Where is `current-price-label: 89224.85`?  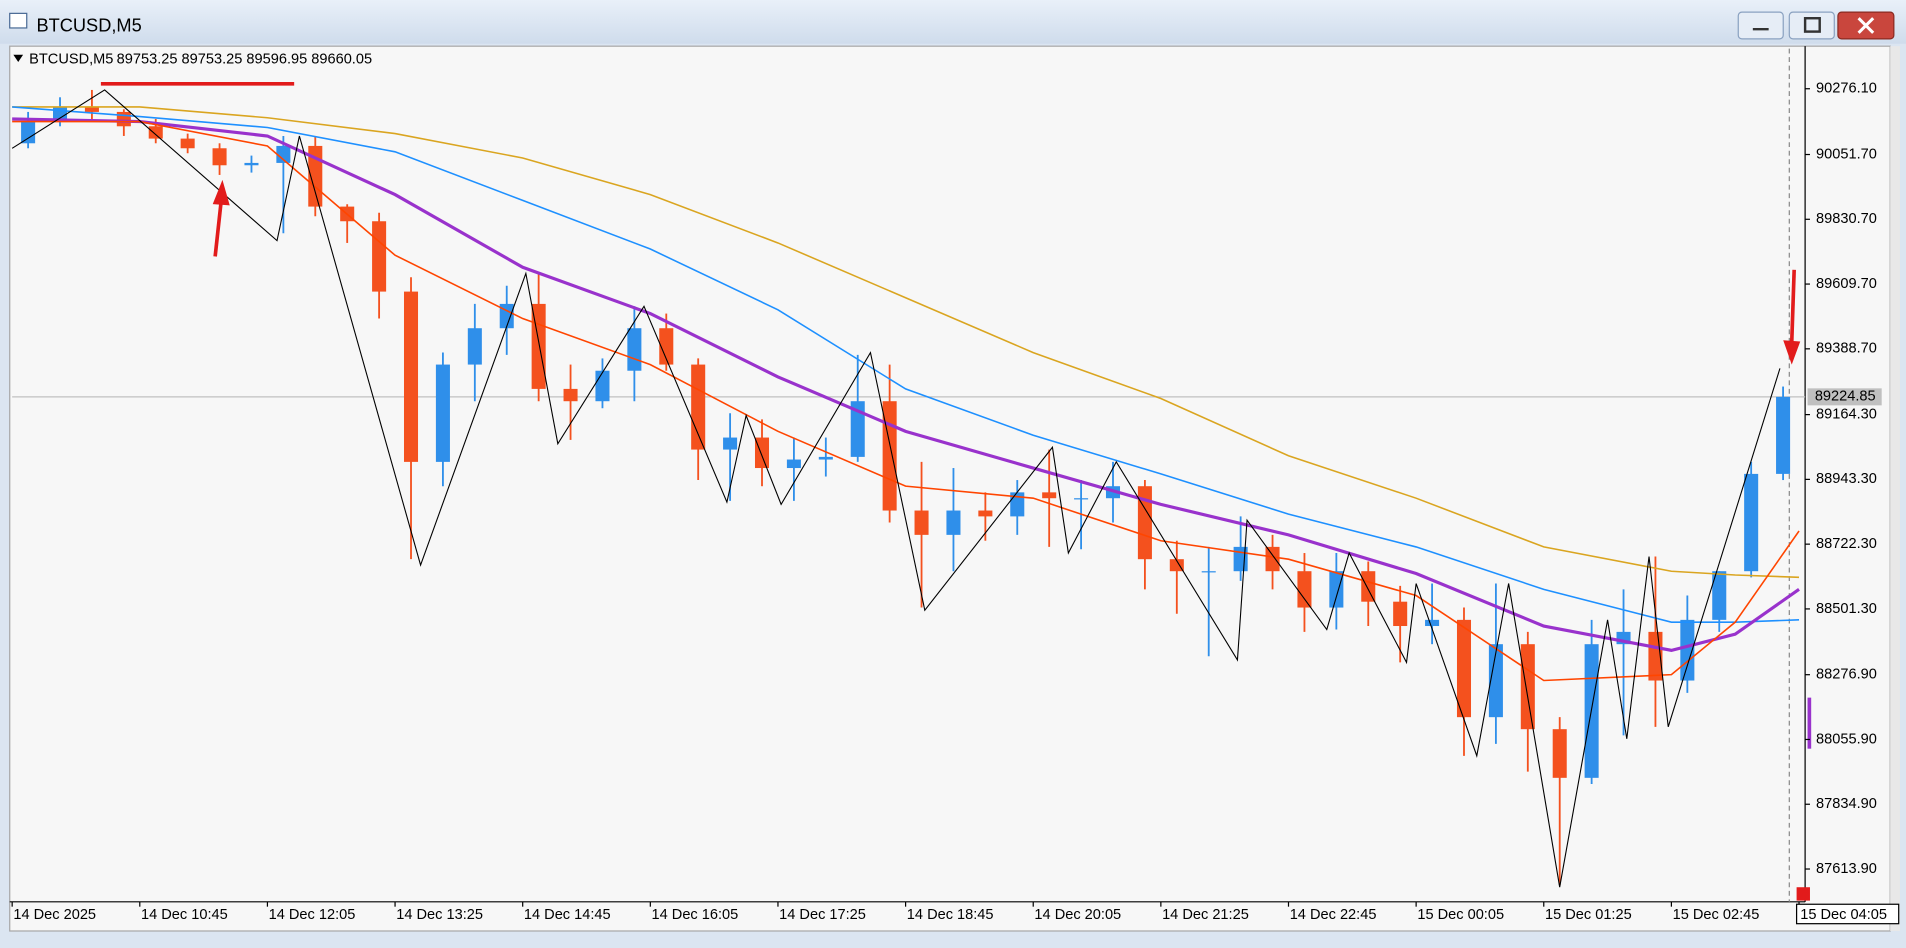 current-price-label: 89224.85 is located at coordinates (1845, 397).